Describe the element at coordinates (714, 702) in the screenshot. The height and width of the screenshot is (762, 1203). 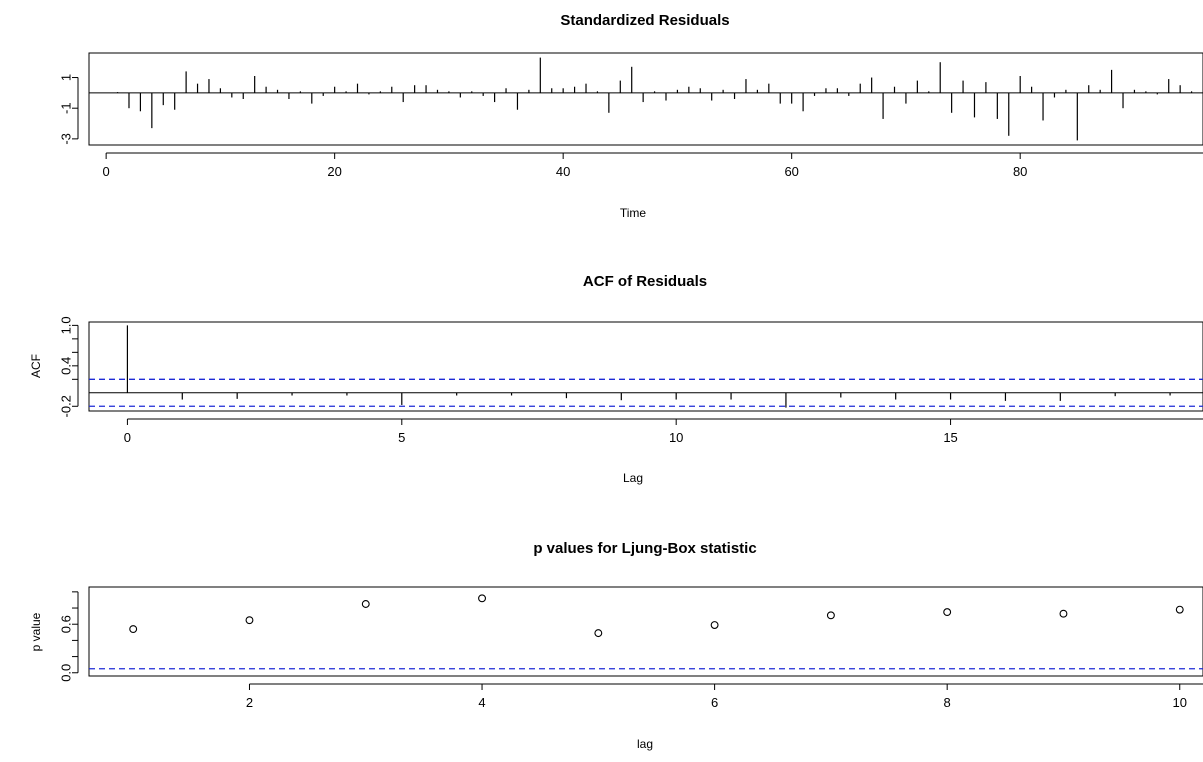
I see `x-tick-label: 6` at that location.